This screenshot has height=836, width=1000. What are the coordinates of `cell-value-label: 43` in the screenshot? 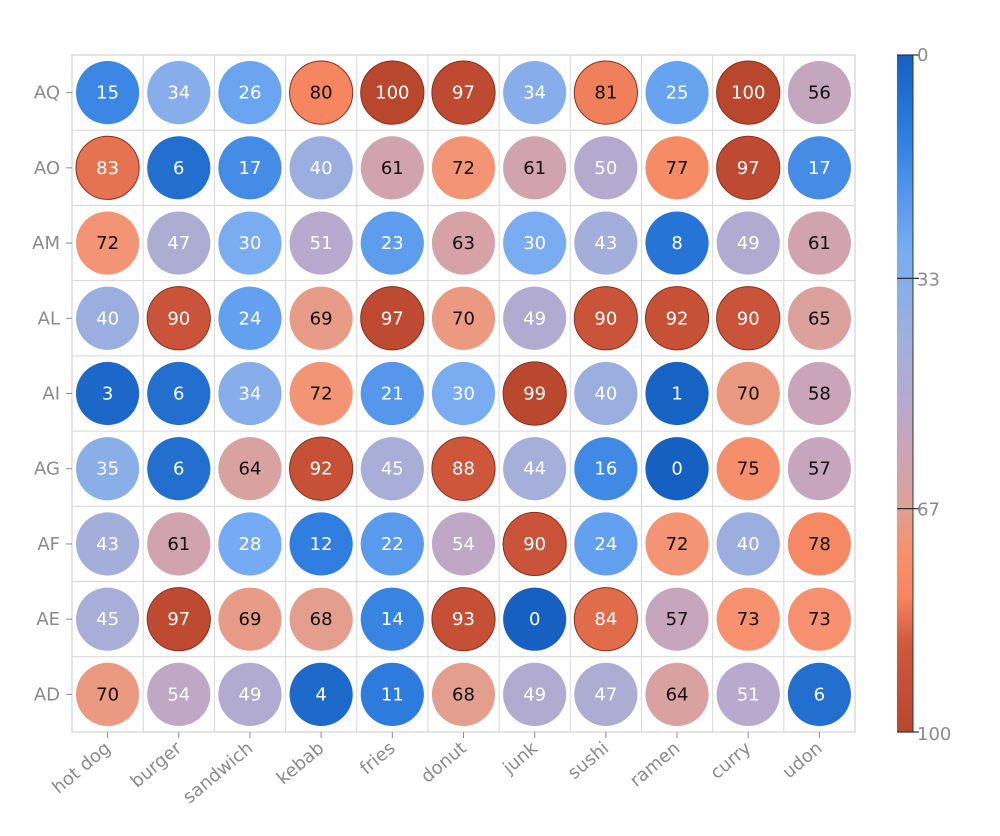 It's located at (605, 243).